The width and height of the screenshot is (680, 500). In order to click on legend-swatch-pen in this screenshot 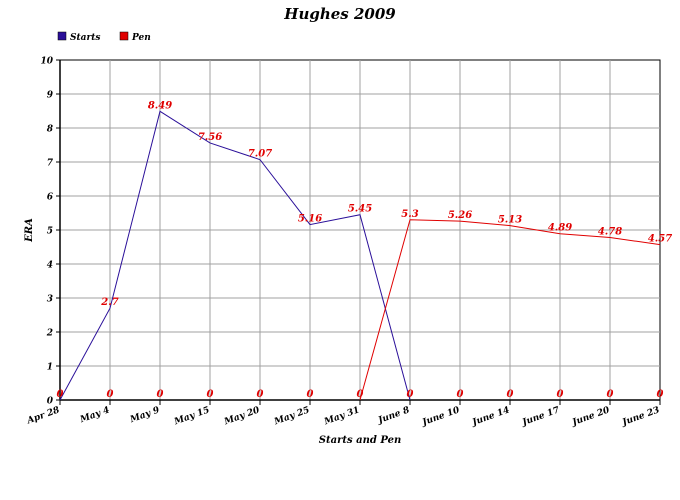, I will do `click(124, 36)`.